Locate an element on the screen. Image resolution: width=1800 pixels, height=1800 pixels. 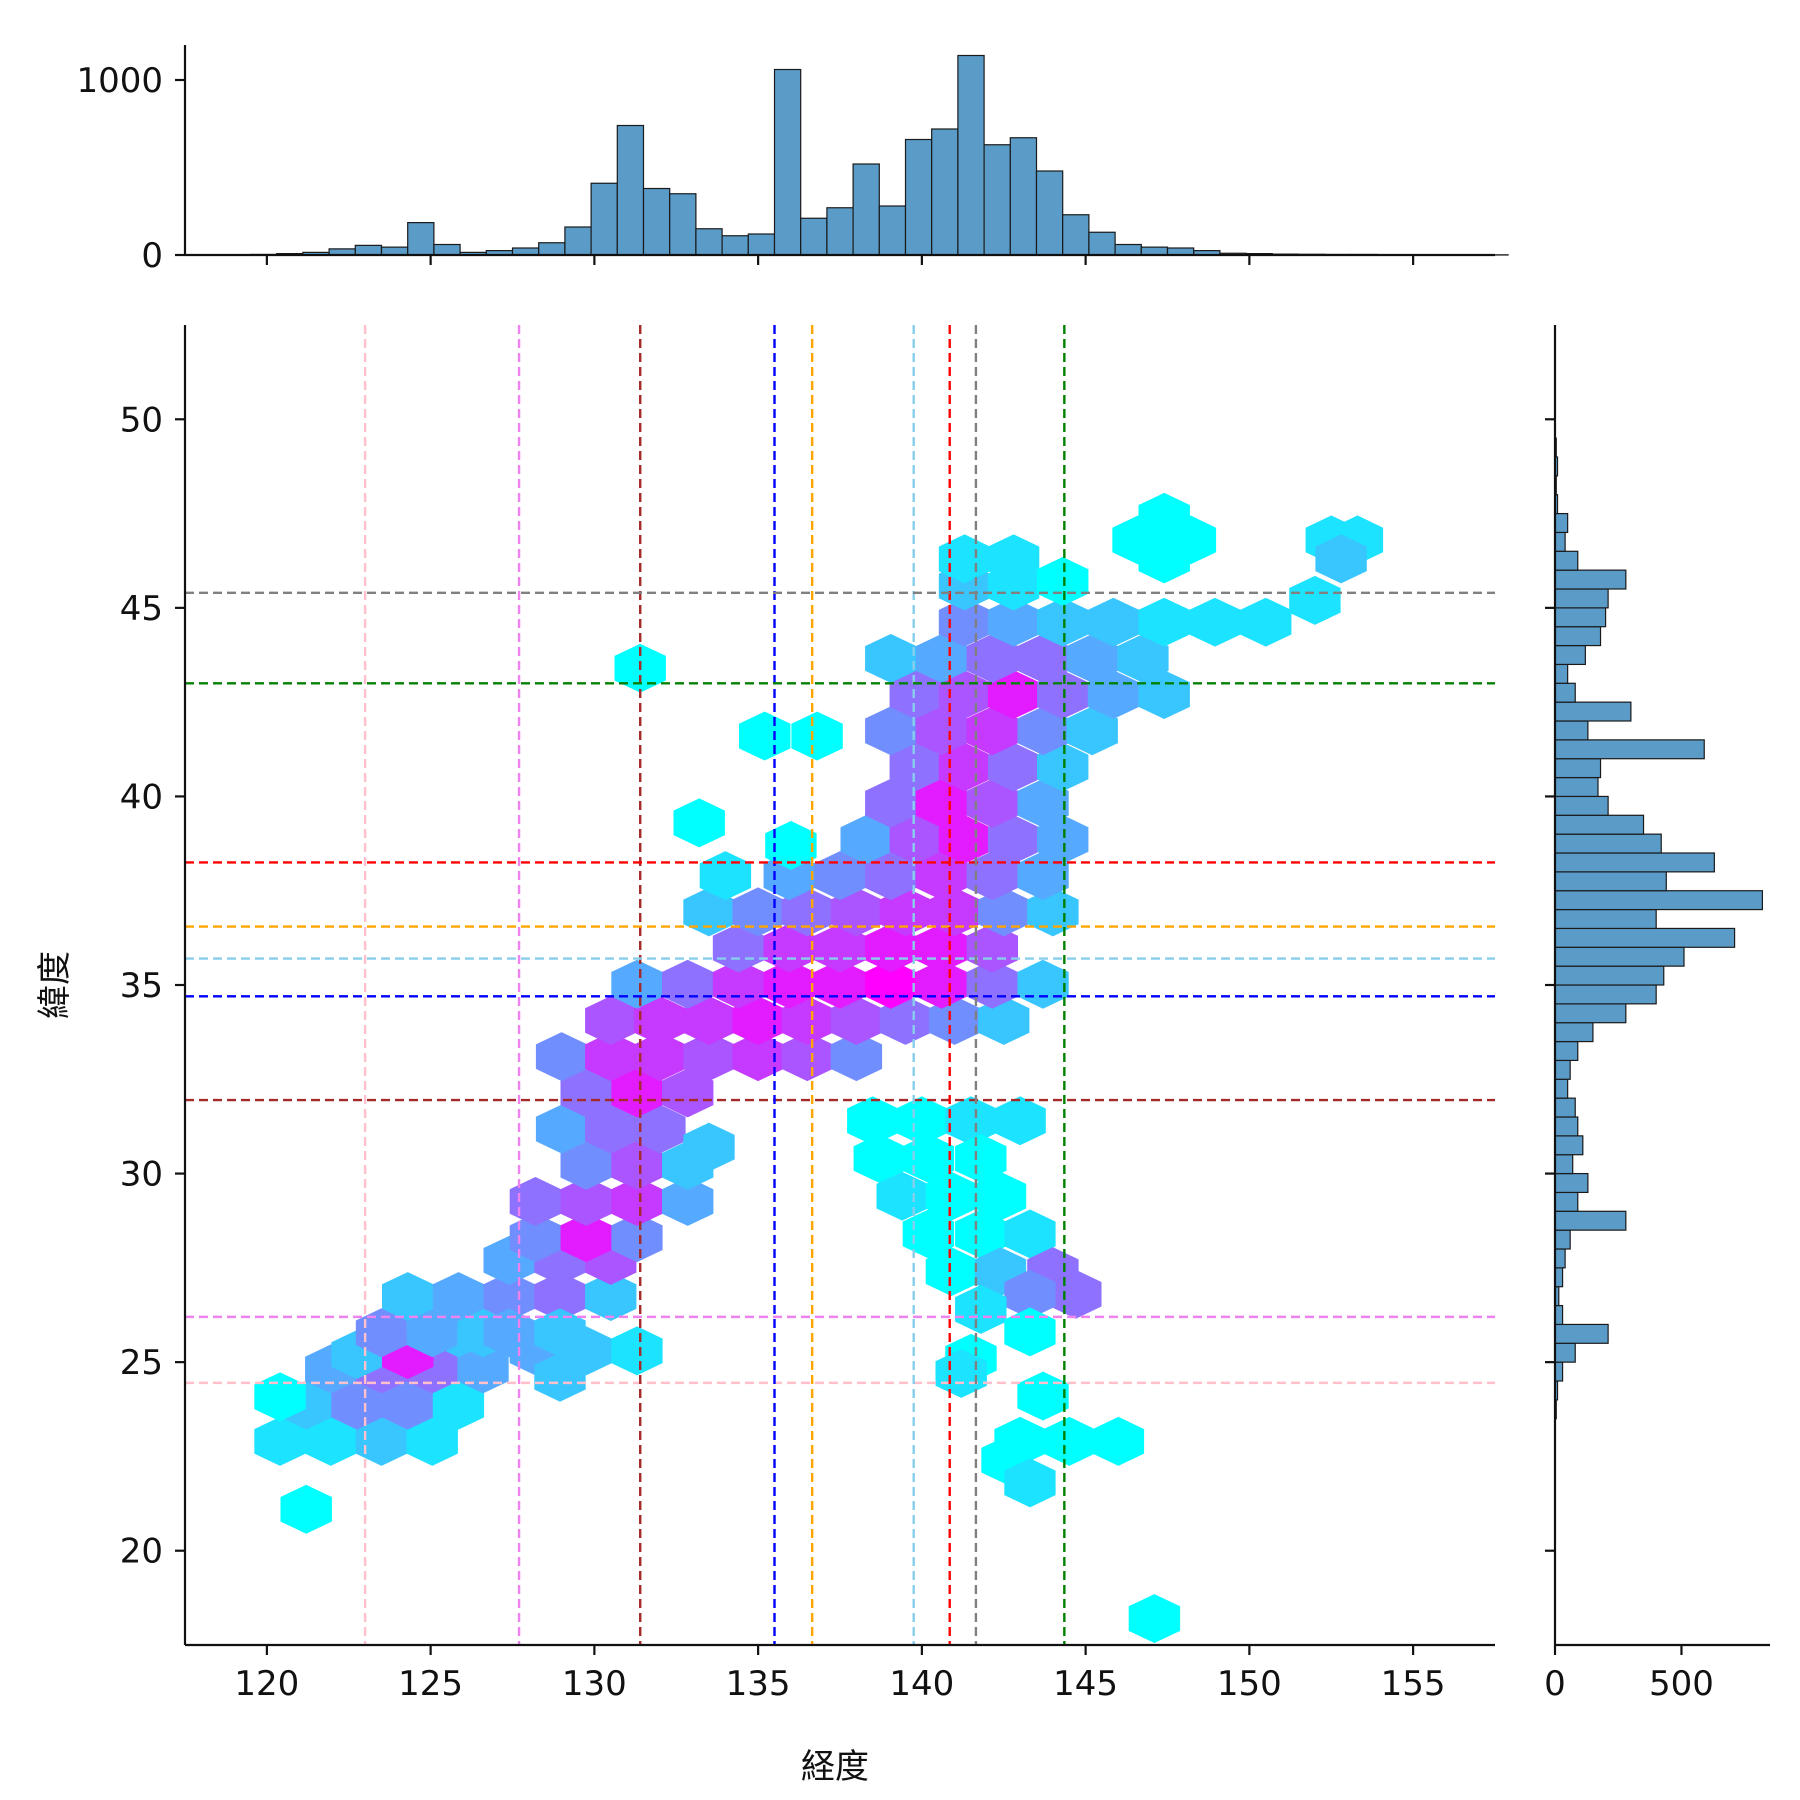
main-x-tick-label: 140 is located at coordinates (921, 1684).